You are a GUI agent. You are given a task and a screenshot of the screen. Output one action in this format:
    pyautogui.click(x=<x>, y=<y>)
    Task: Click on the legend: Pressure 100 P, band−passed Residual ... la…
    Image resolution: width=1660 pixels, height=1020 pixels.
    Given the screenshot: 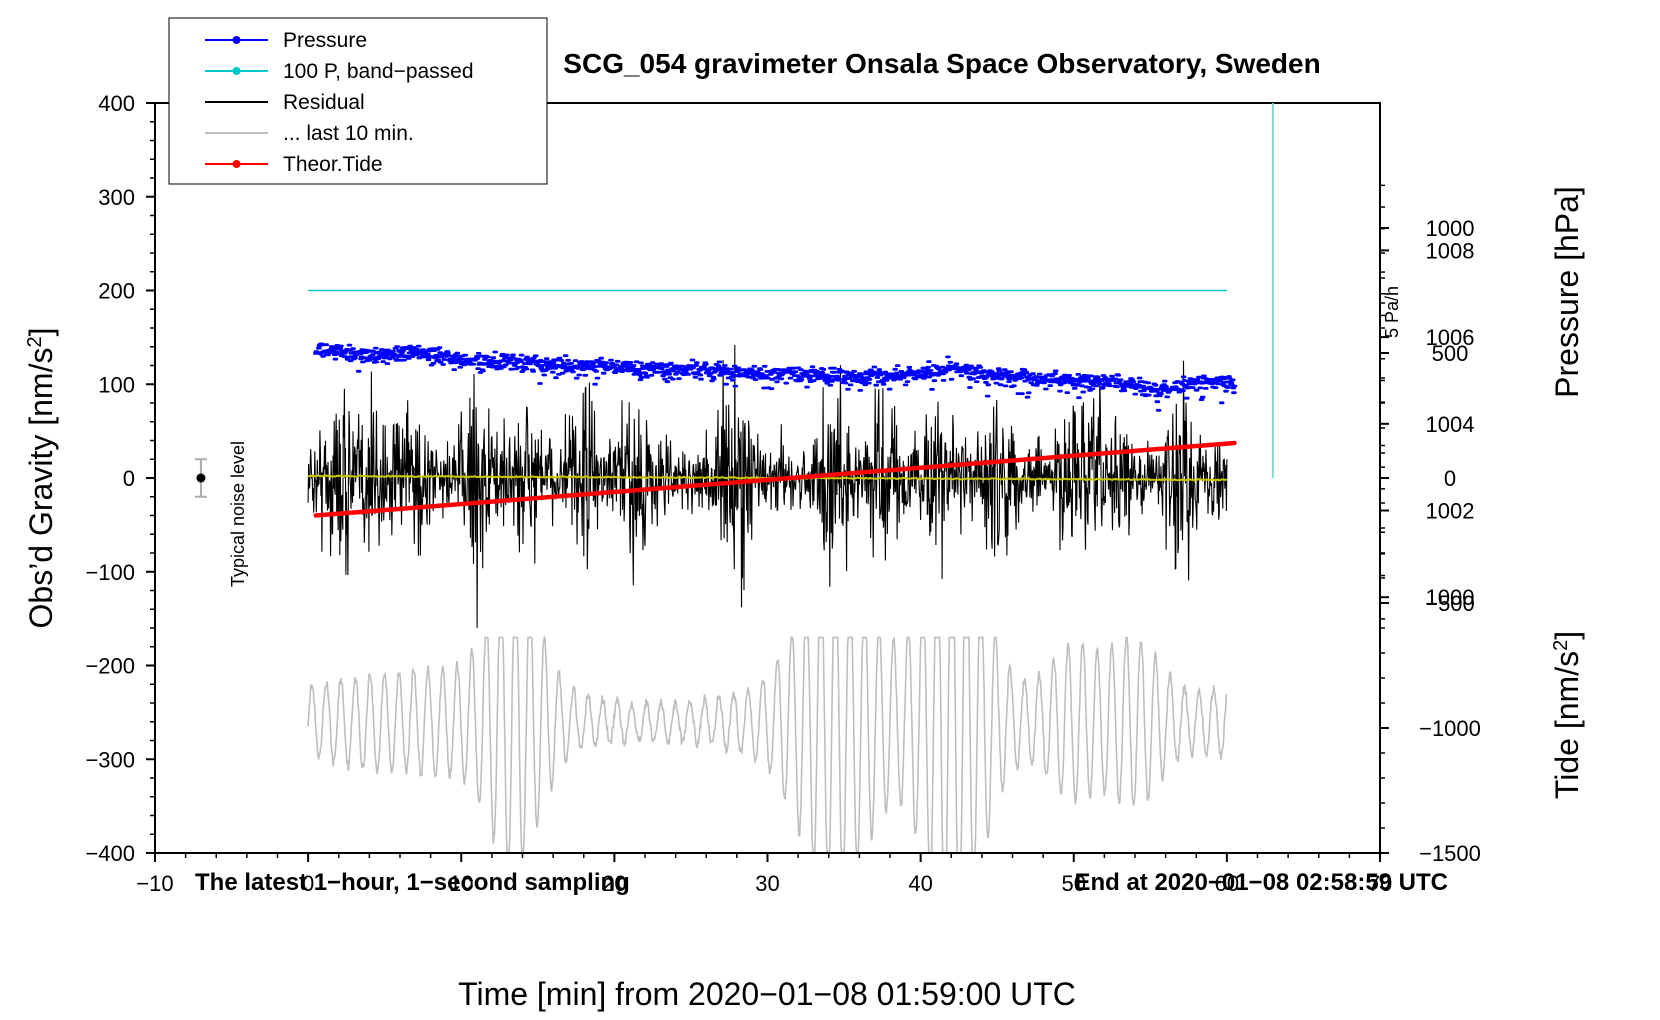 What is the action you would take?
    pyautogui.click(x=358, y=101)
    